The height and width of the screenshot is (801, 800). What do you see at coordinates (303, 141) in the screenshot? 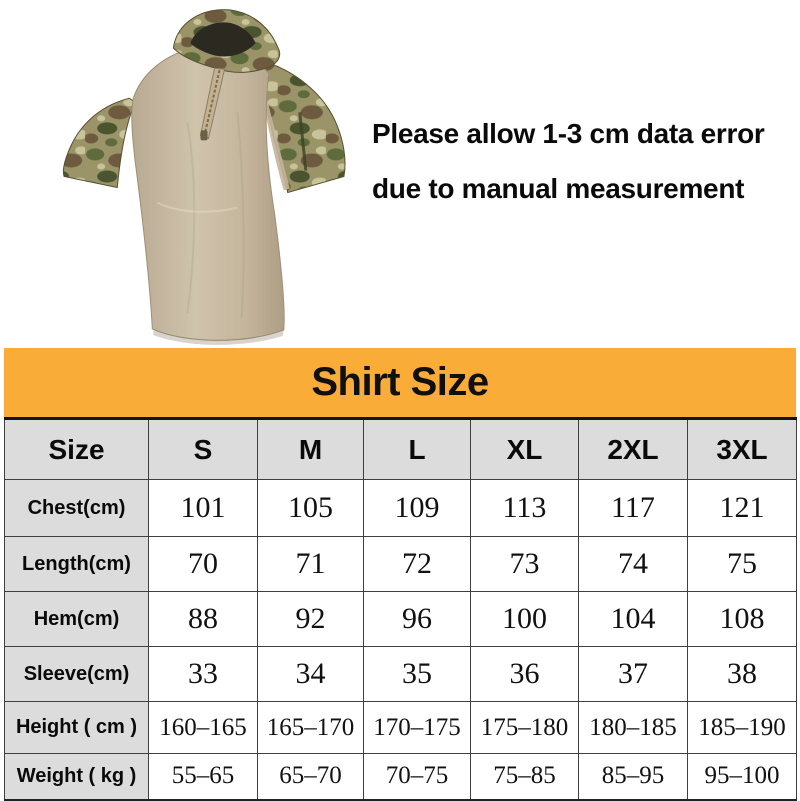
I see `sleeve-pocket-flap` at bounding box center [303, 141].